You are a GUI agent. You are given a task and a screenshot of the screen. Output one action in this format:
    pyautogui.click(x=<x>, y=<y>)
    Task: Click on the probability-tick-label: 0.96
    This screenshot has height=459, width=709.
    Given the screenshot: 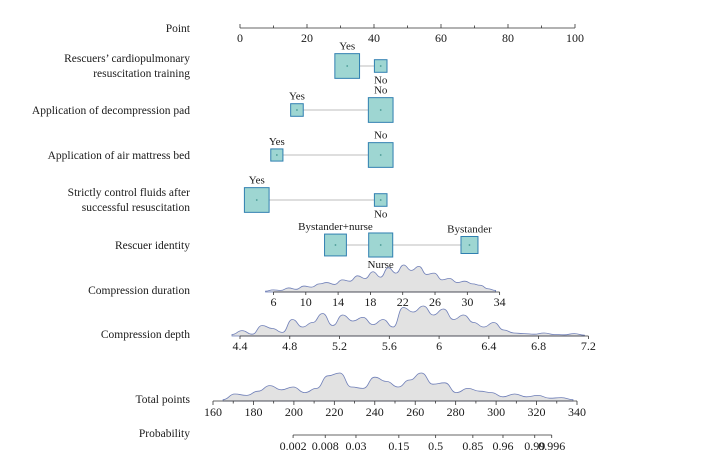 What is the action you would take?
    pyautogui.click(x=502, y=446)
    